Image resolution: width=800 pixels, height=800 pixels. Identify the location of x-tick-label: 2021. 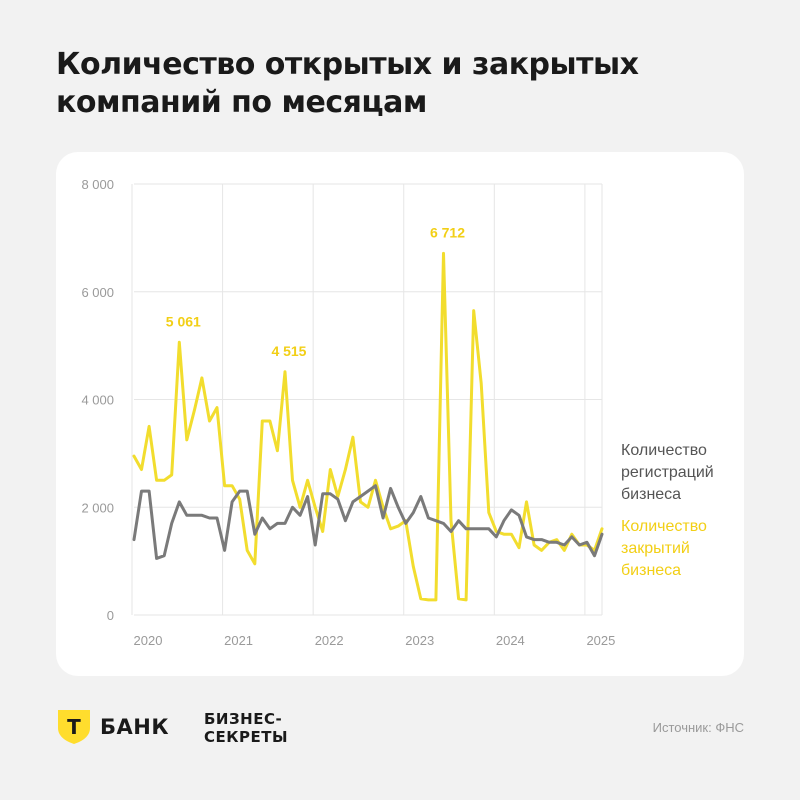
(238, 640).